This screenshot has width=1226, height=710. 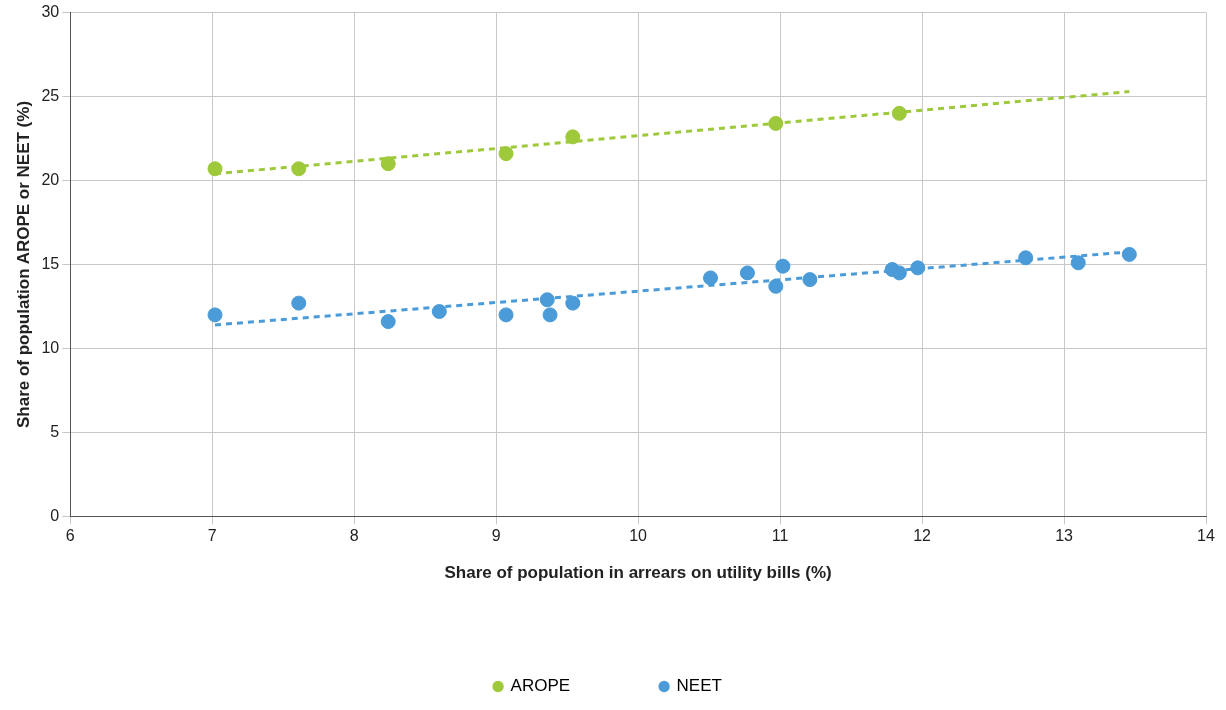 I want to click on y-tick-label: 0, so click(x=55, y=515).